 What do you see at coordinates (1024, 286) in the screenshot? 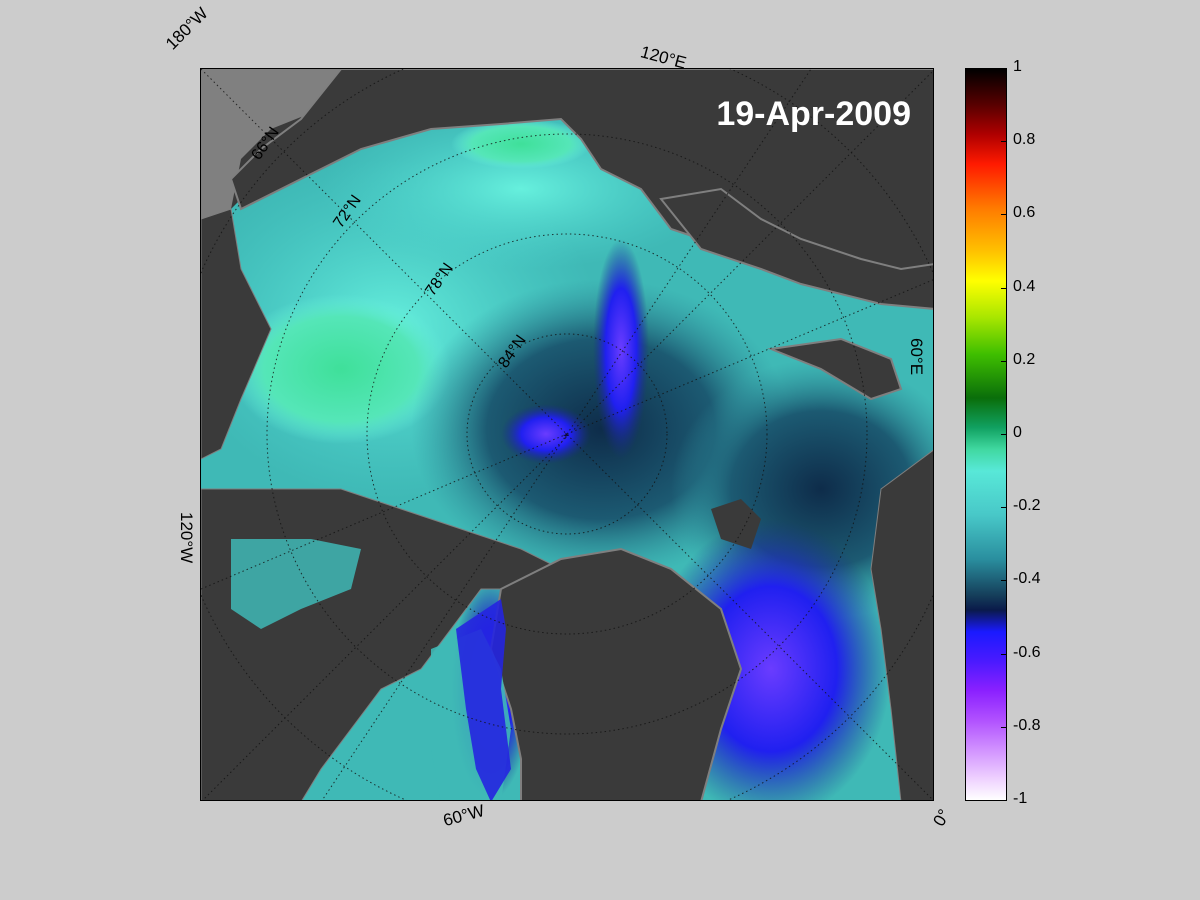
I see `colorbar-tick-label: 0.4` at bounding box center [1024, 286].